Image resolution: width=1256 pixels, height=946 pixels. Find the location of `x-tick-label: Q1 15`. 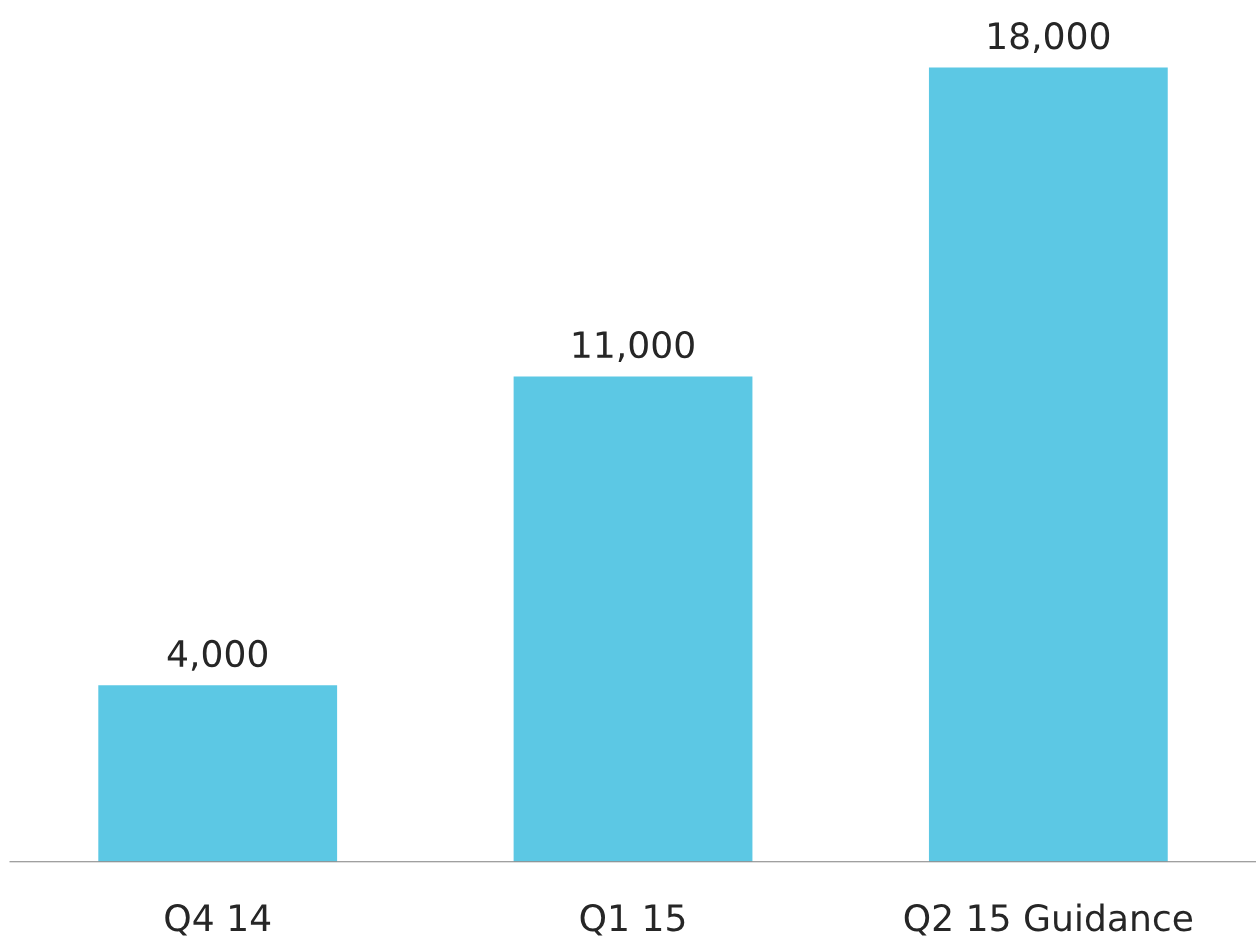

x-tick-label: Q1 15 is located at coordinates (632, 920).